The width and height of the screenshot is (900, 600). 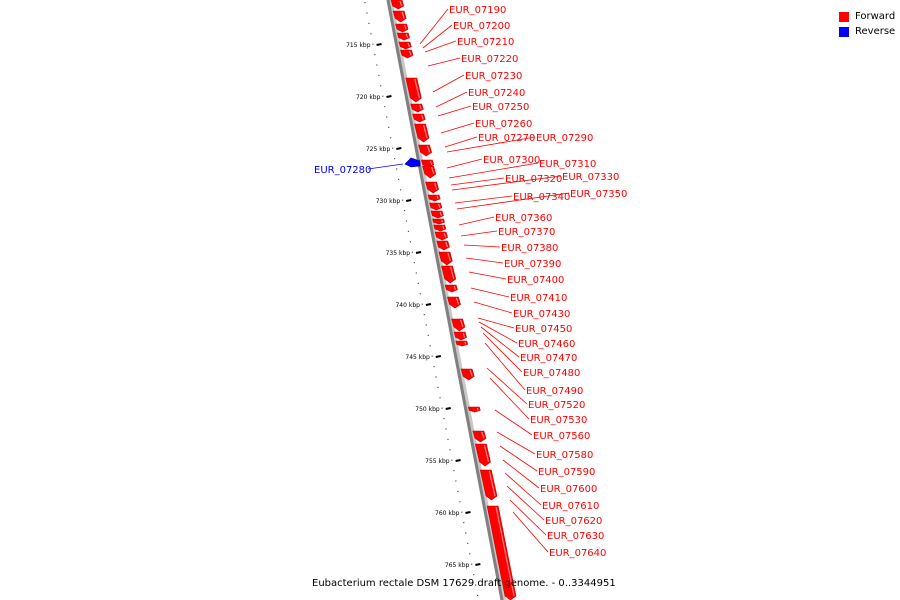 I want to click on gene-label: EUR_07320, so click(x=533, y=179).